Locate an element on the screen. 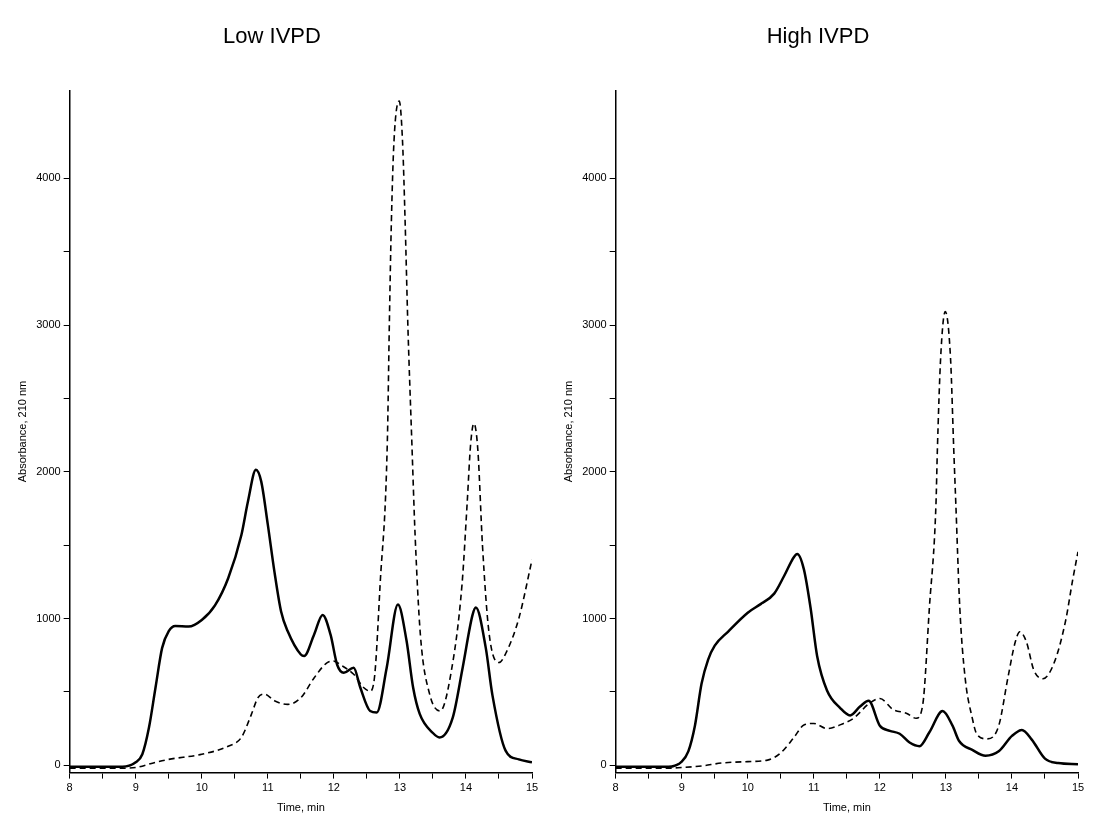  chart-title: Low IVPD is located at coordinates (272, 36).